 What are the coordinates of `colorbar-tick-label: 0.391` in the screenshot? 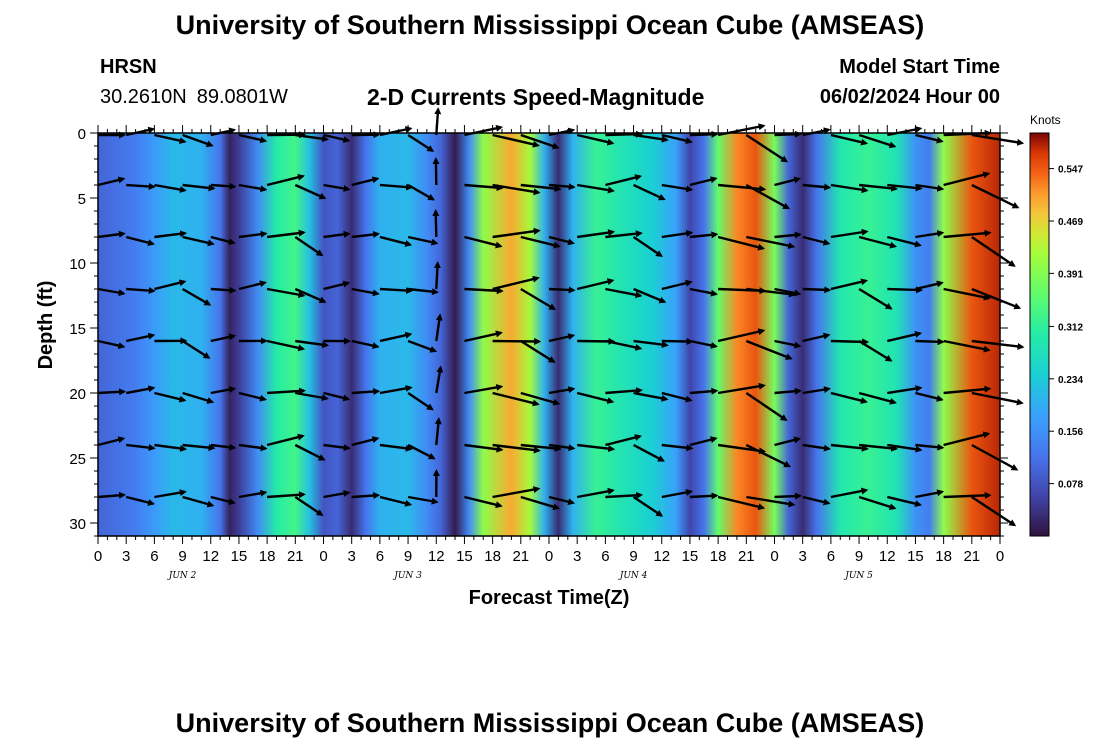 It's located at (1070, 274).